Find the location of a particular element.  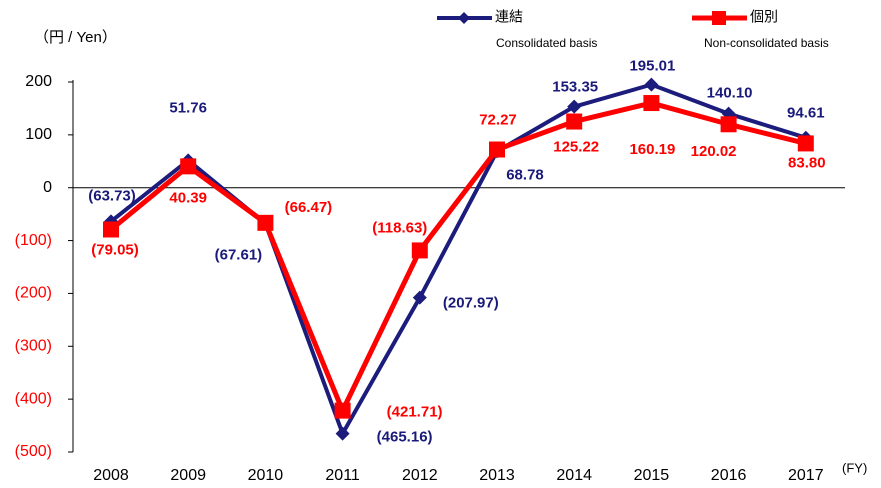

data-label: (63.73) is located at coordinates (112, 195).